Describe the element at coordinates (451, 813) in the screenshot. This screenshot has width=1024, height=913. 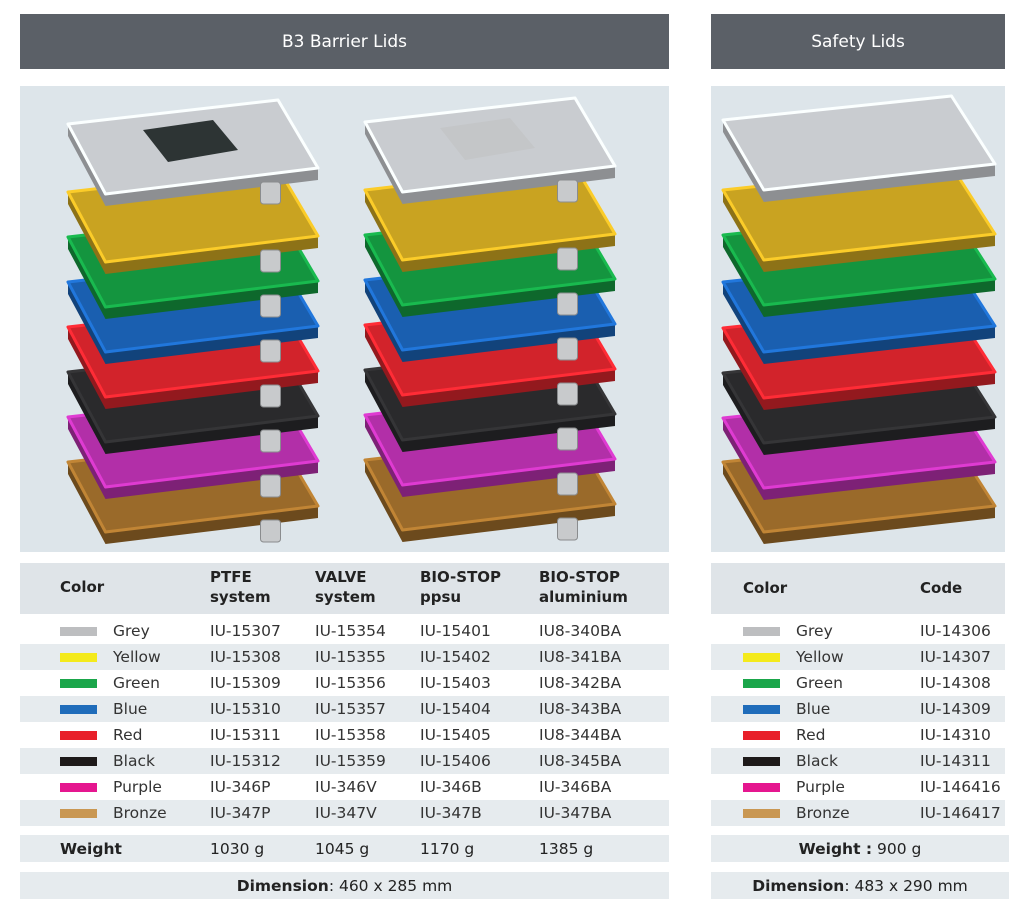
I see `product-code: IU-347B` at that location.